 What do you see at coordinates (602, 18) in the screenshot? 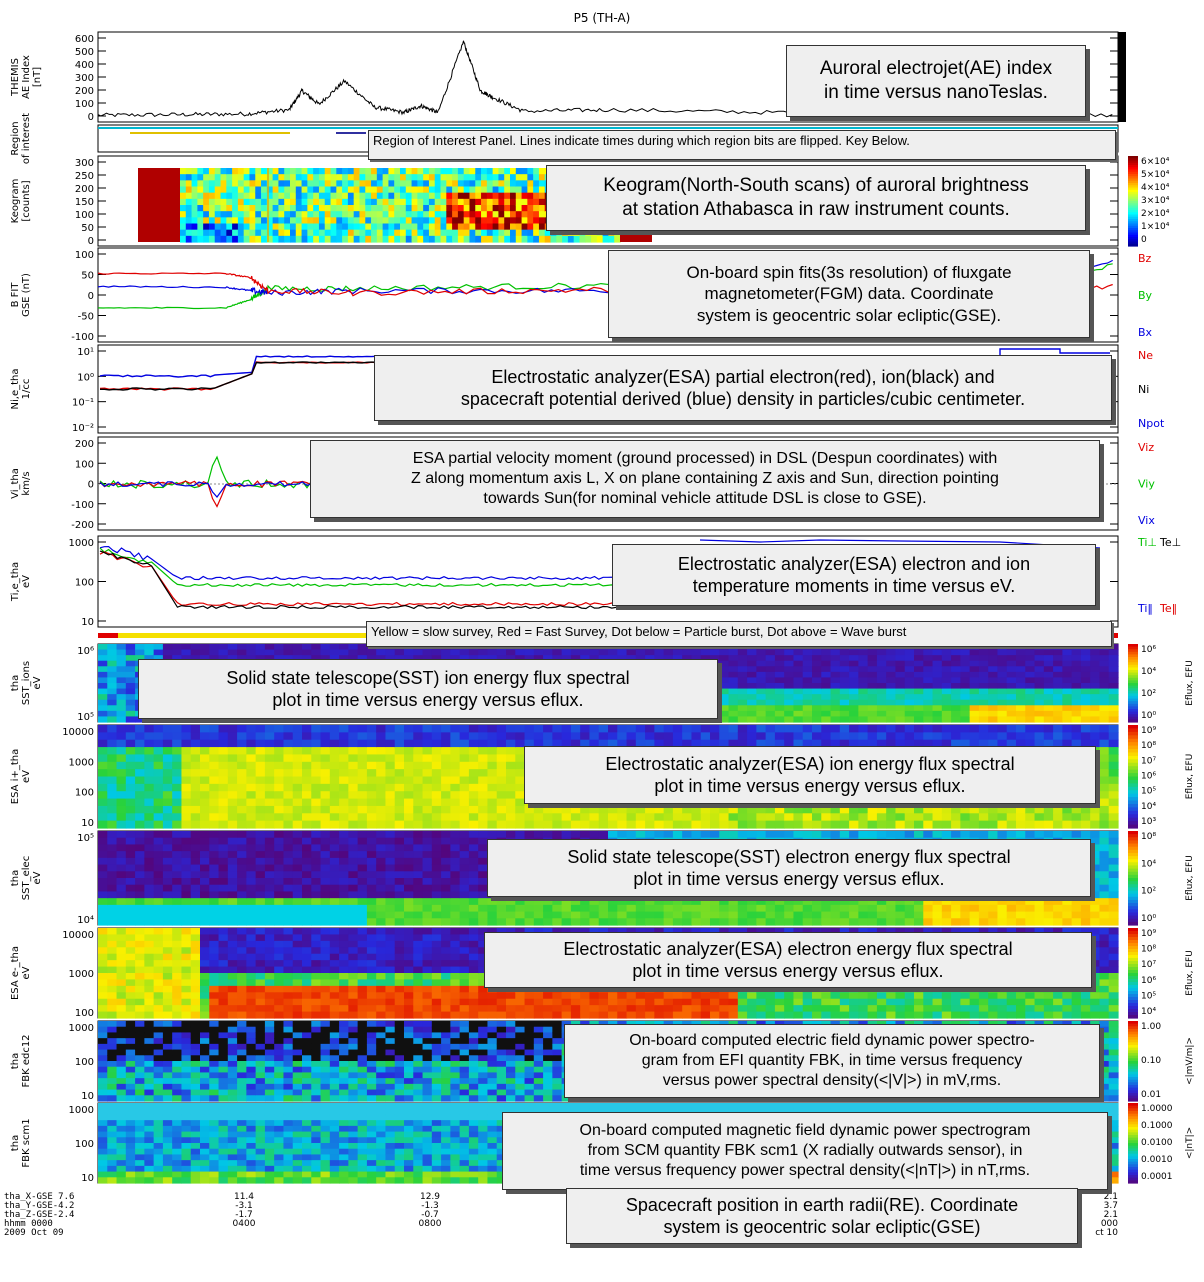
I see `plot-title: P5 (TH-A)` at bounding box center [602, 18].